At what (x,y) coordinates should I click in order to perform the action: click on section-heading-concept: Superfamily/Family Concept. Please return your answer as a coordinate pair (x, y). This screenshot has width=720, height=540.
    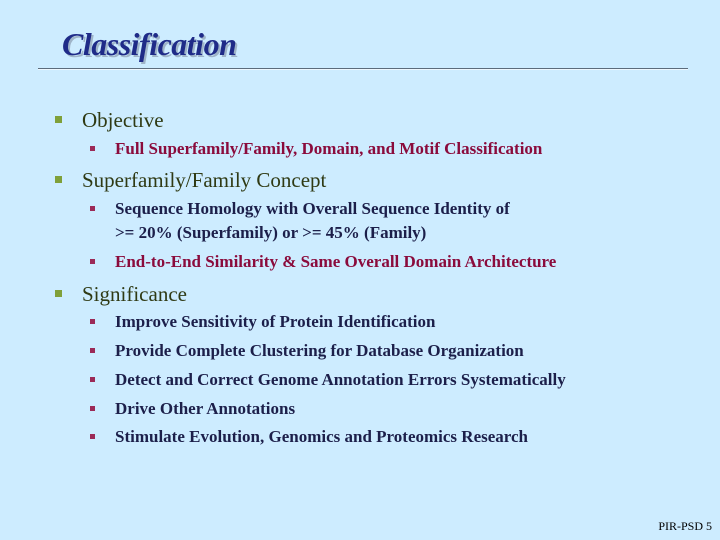
    Looking at the image, I should click on (191, 180).